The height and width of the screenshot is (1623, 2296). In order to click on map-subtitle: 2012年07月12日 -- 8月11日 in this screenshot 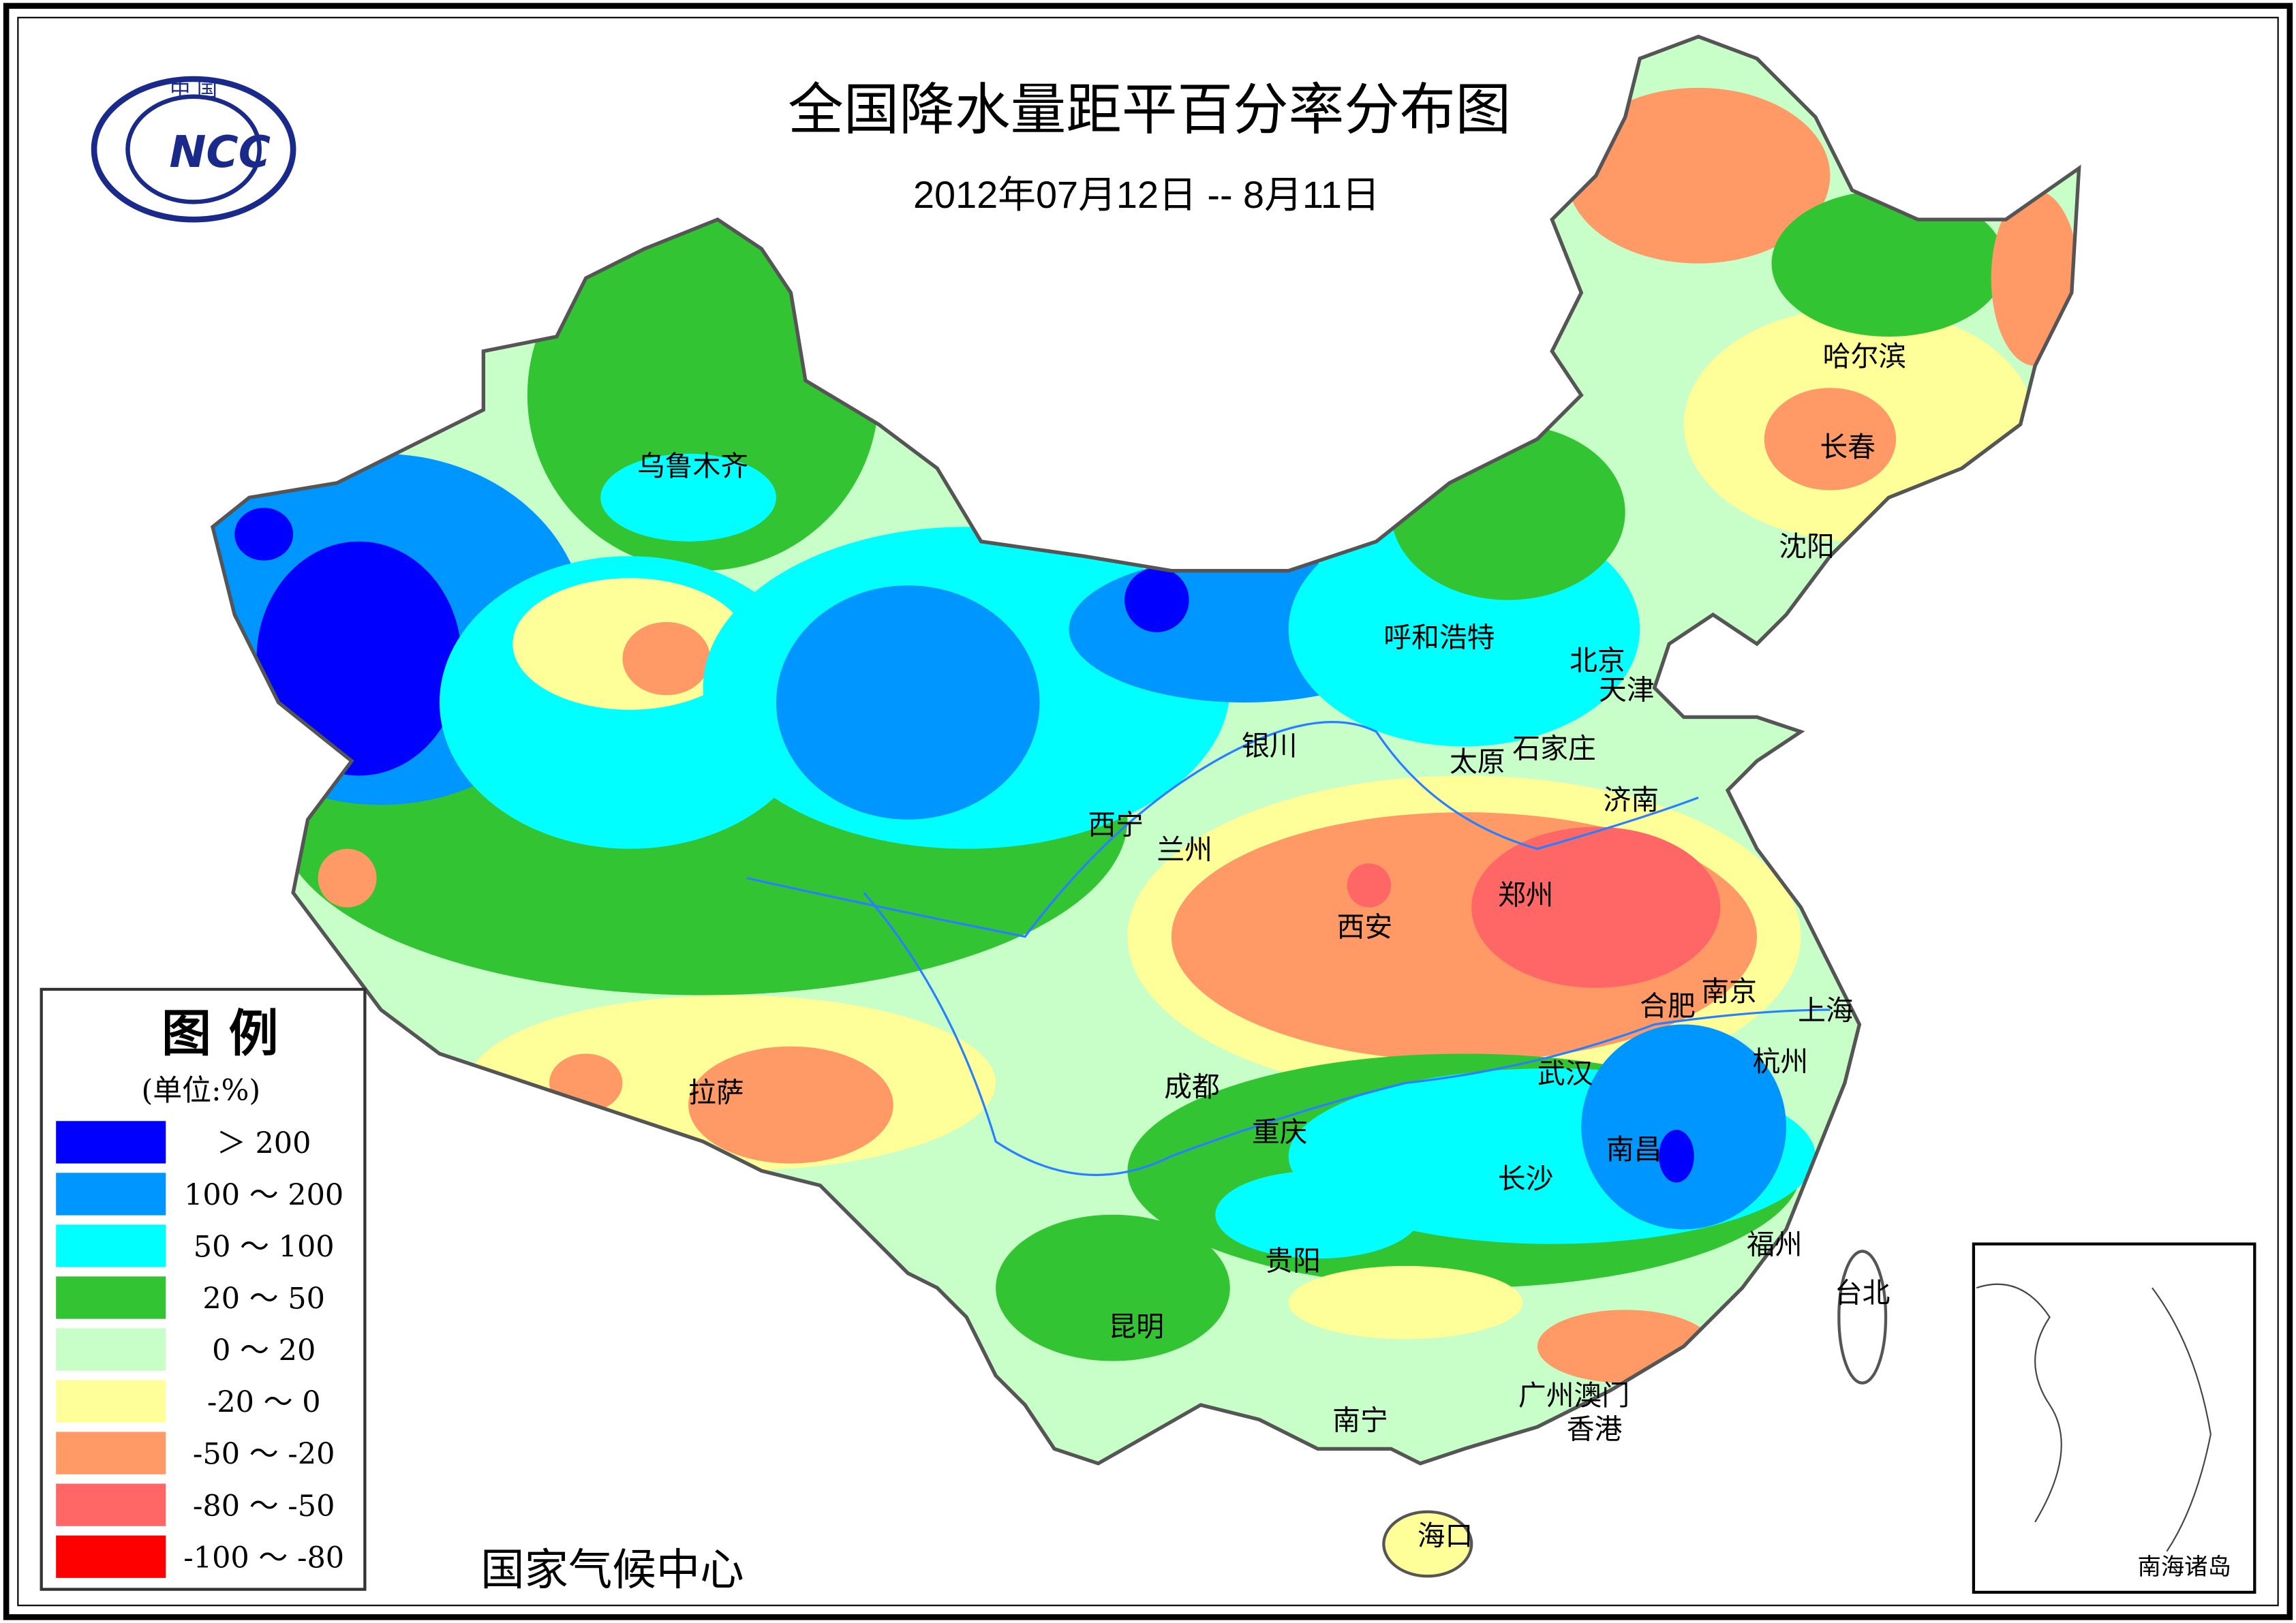, I will do `click(1146, 194)`.